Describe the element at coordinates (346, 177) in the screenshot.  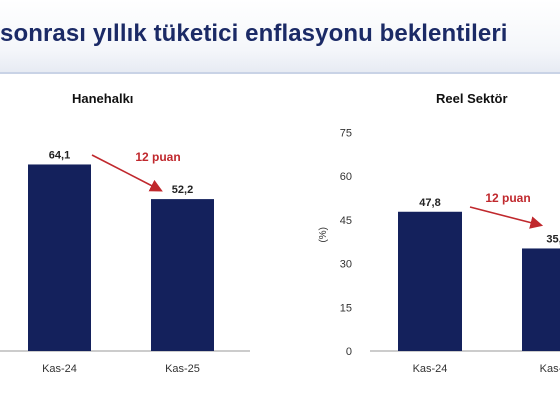
I see `ytick-label: 60` at that location.